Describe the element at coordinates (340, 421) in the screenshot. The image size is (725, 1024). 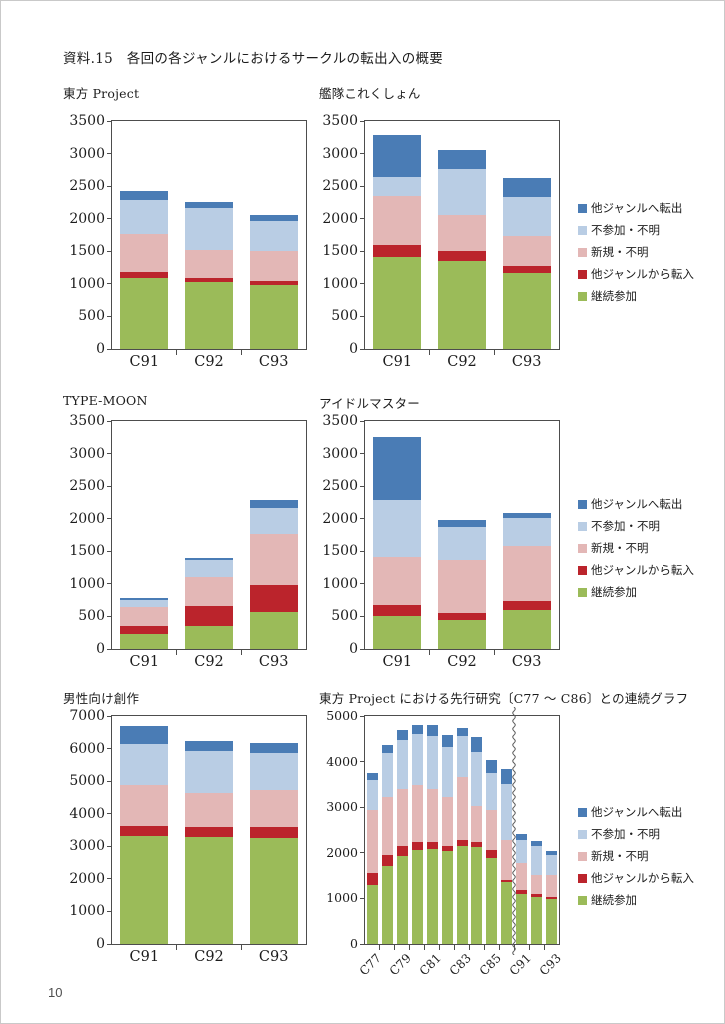
I see `y-axis-label: 3500` at that location.